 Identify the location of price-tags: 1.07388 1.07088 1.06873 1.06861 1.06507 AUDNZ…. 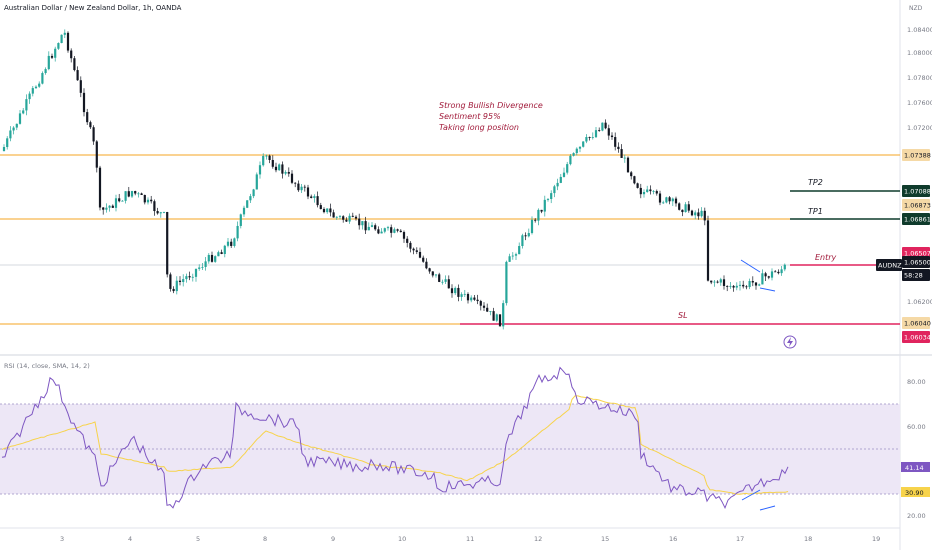
(903, 246).